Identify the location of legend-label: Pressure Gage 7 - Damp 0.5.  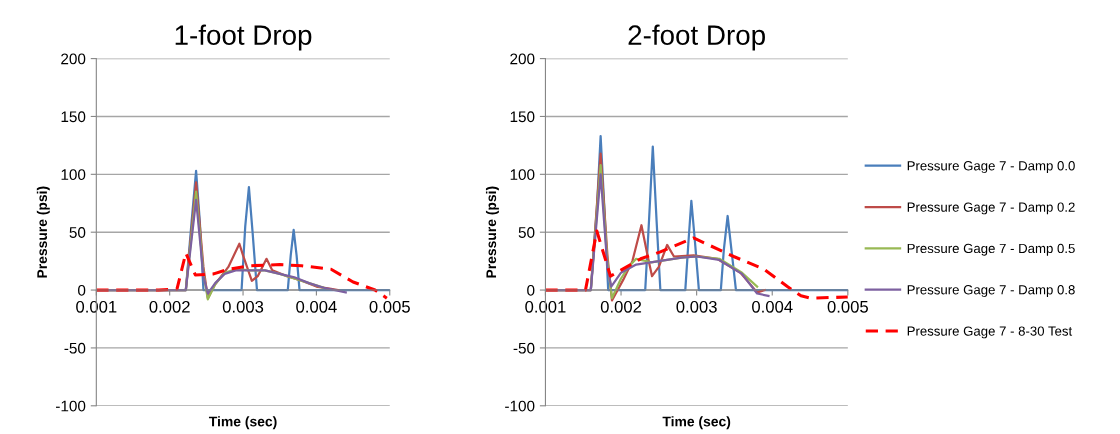
(991, 249).